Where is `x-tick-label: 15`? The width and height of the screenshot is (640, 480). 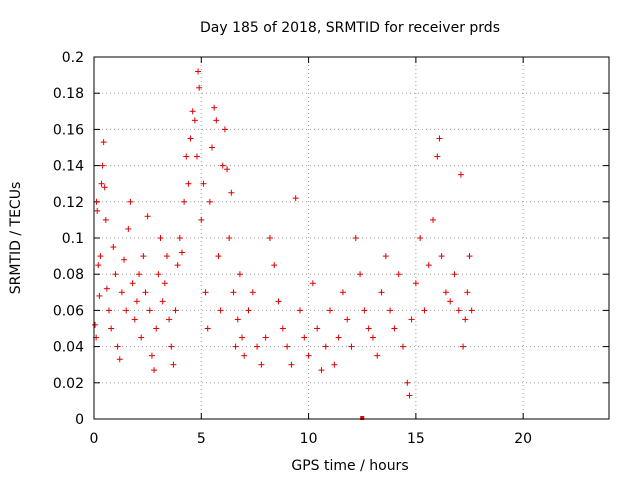 x-tick-label: 15 is located at coordinates (416, 439).